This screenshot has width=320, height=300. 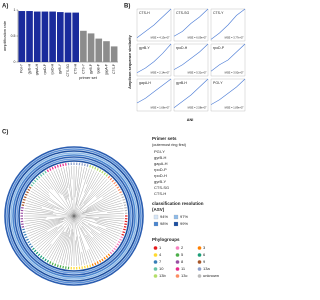 I want to click on x-axis-label: primer set, so click(x=88, y=77).